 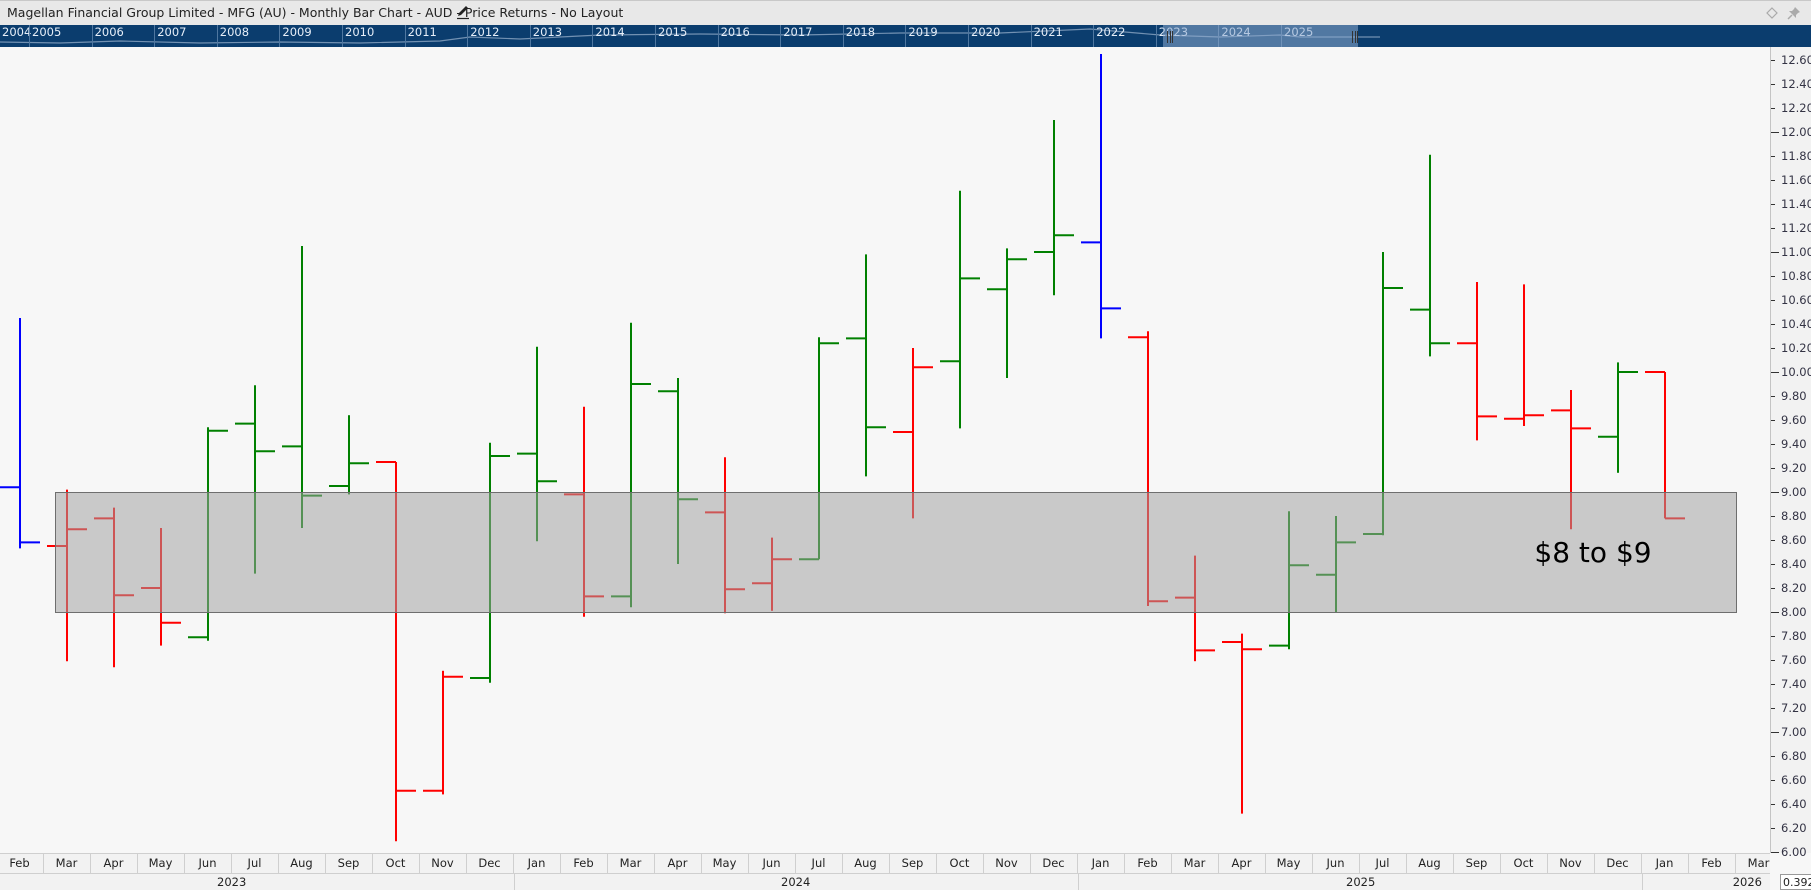 I want to click on y-tick-label: 8.20, so click(x=1794, y=588).